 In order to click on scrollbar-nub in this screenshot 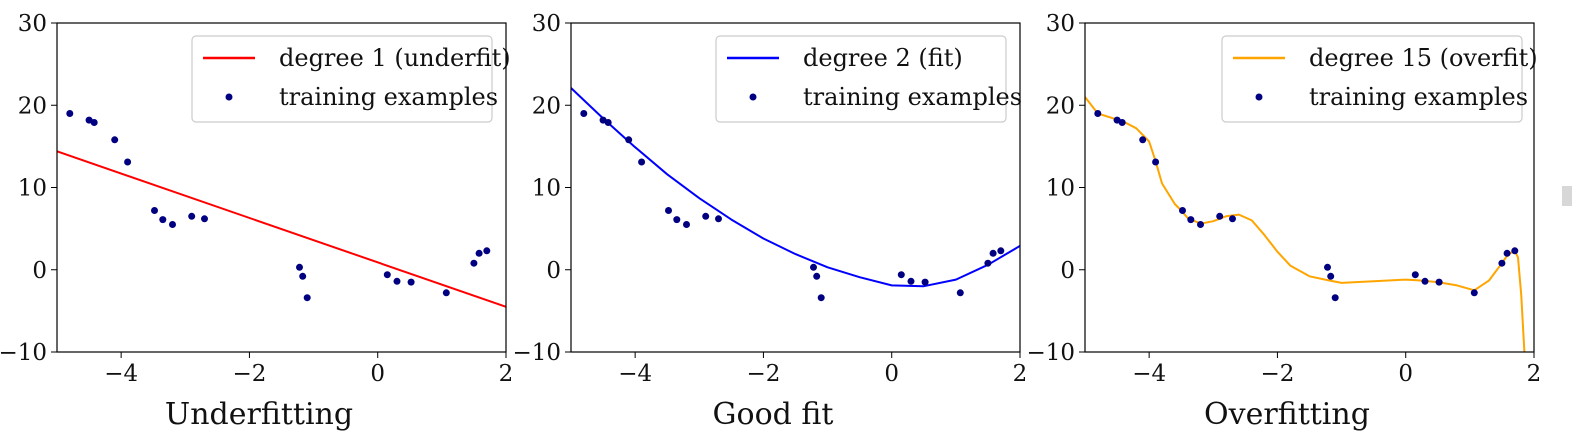, I will do `click(1567, 196)`.